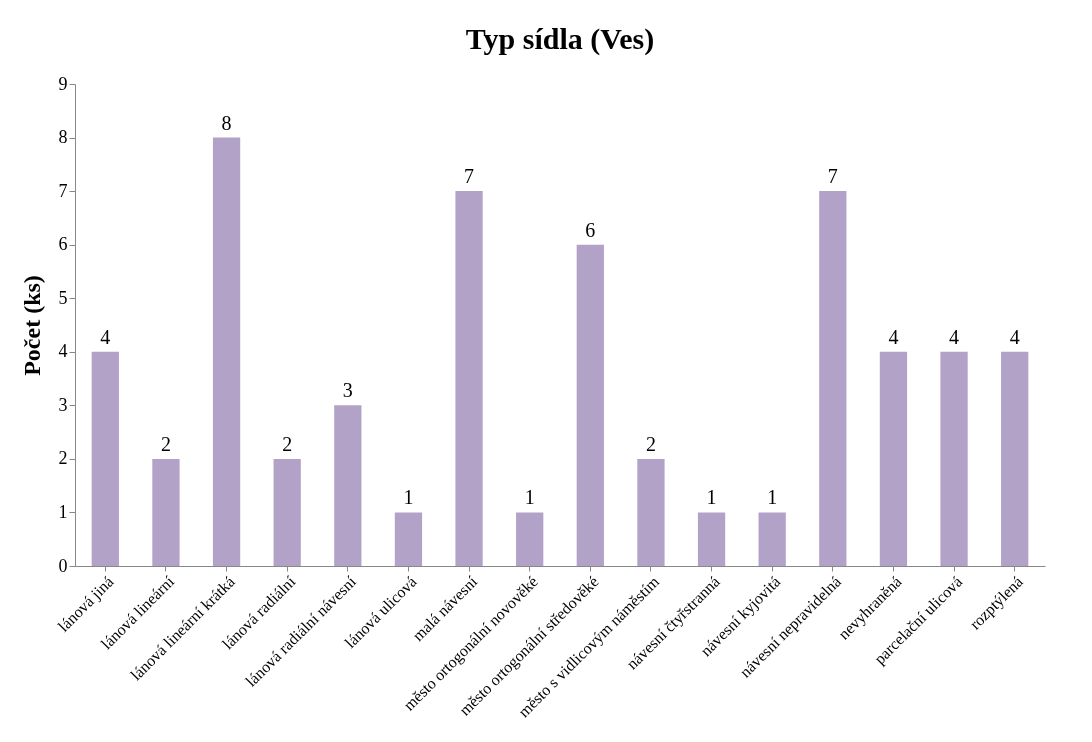 The width and height of the screenshot is (1092, 742). I want to click on y-tick-label: 4, so click(63, 351).